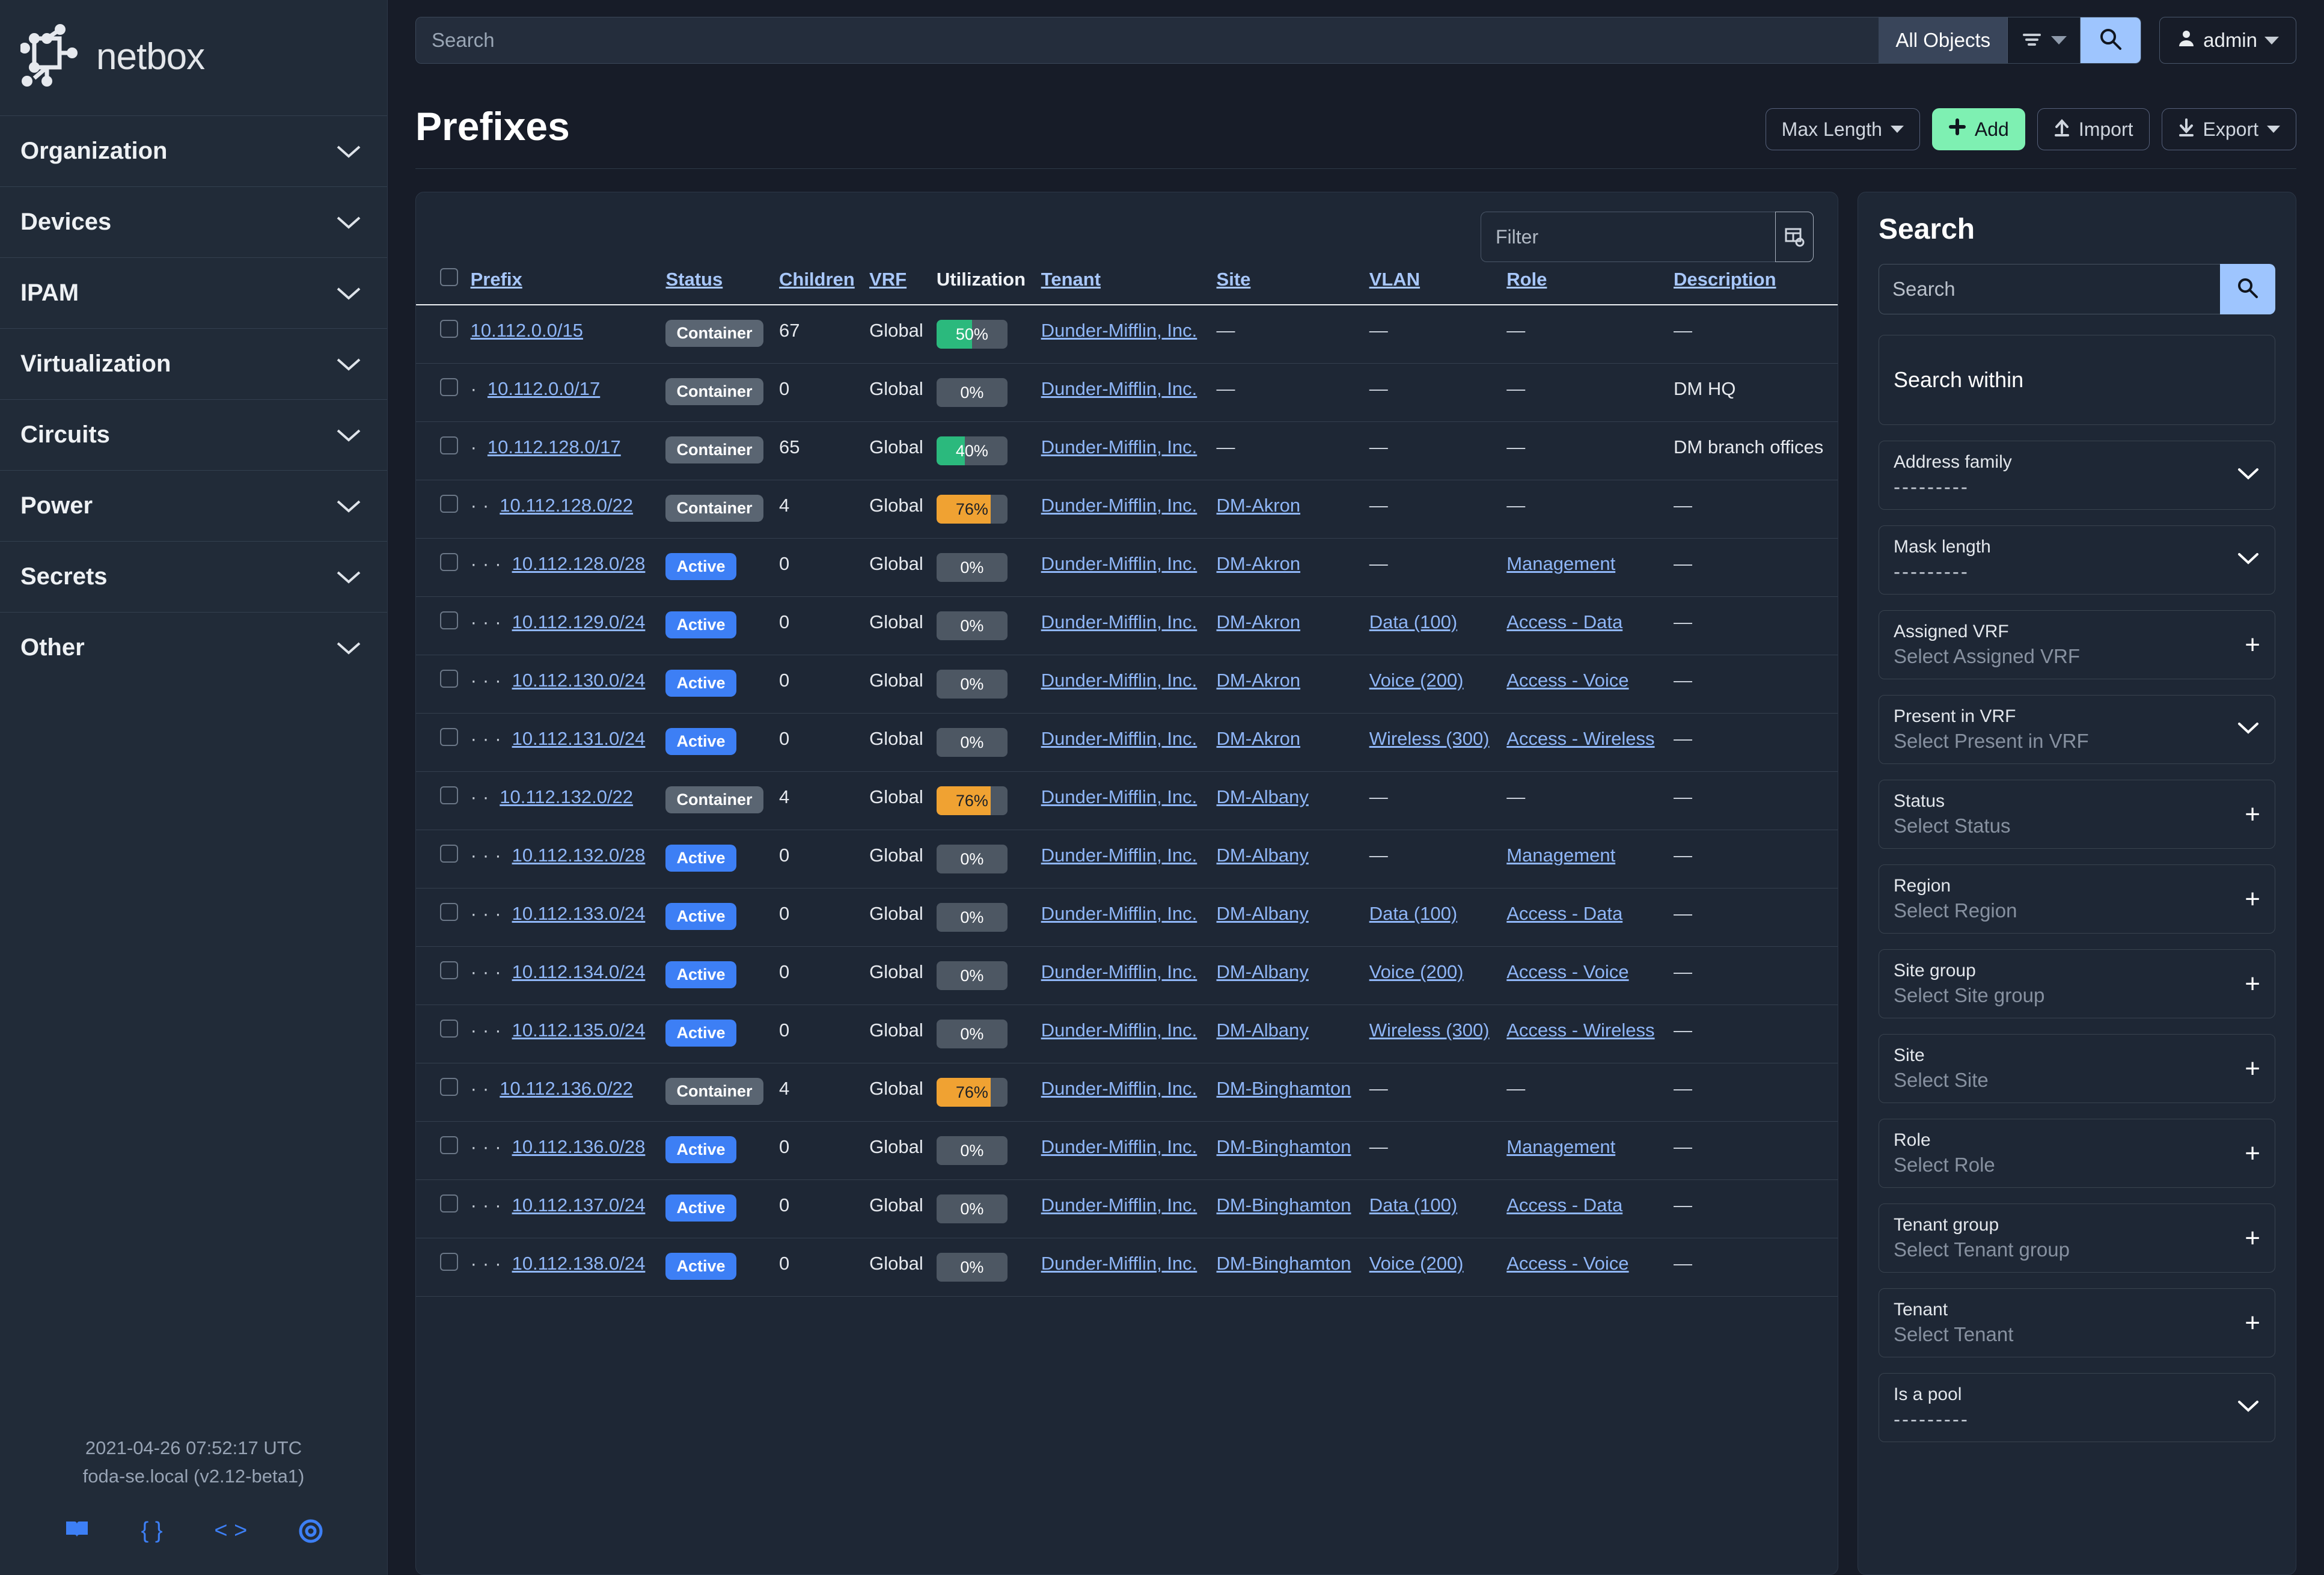 This screenshot has height=1575, width=2324. I want to click on prefix-link: 10.112.131.0/24, so click(579, 739).